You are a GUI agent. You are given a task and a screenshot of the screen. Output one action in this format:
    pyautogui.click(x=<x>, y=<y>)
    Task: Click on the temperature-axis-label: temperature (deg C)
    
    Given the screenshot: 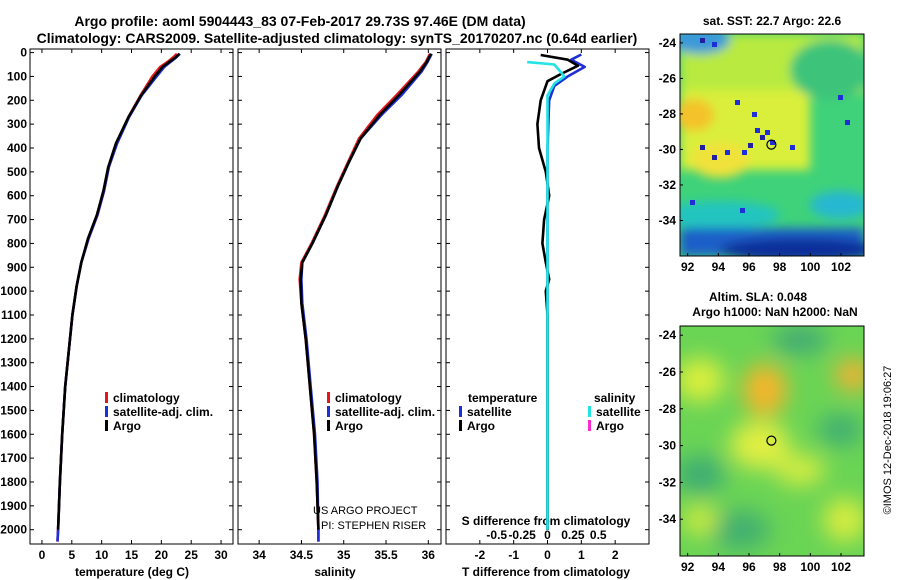 What is the action you would take?
    pyautogui.click(x=132, y=572)
    